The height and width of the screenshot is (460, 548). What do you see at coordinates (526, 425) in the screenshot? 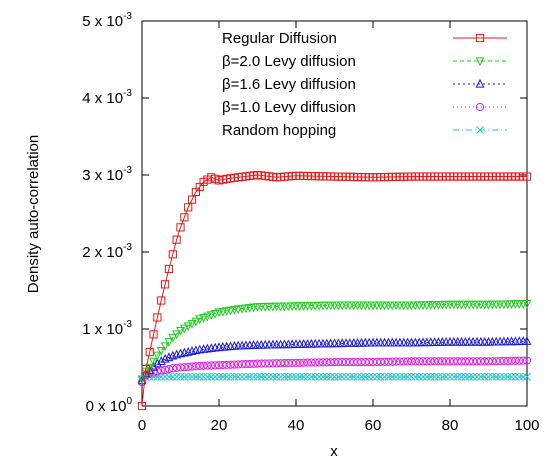
I see `x-tick-label: 100` at bounding box center [526, 425].